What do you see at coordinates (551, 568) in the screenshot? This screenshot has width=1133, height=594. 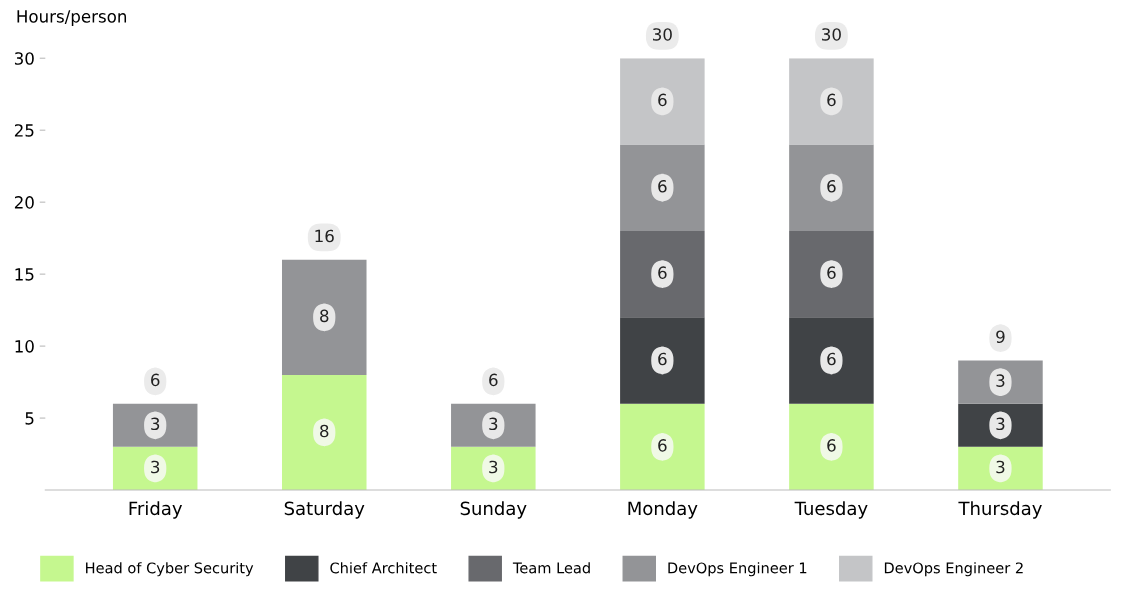 I see `legend-label: Team Lead` at bounding box center [551, 568].